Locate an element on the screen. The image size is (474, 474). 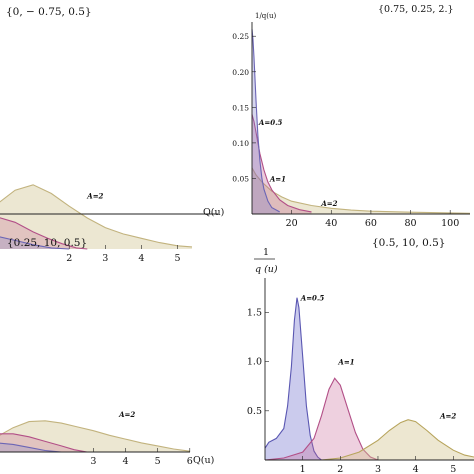
y-tick-label: 1.5 is located at coordinates (254, 312).